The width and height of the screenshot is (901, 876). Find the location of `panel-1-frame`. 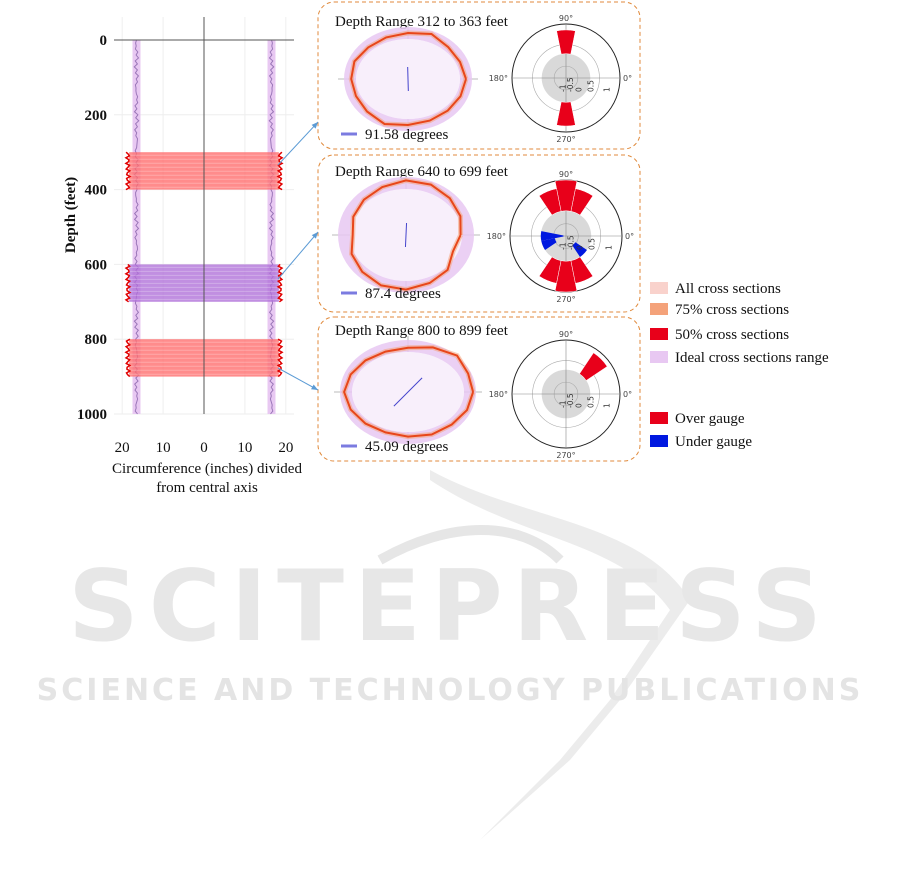

panel-1-frame is located at coordinates (479, 75).